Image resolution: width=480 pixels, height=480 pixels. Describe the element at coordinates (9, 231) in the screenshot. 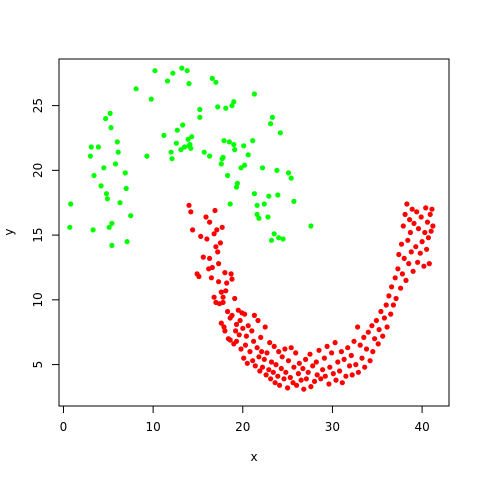

I see `y-axis-title: y` at that location.